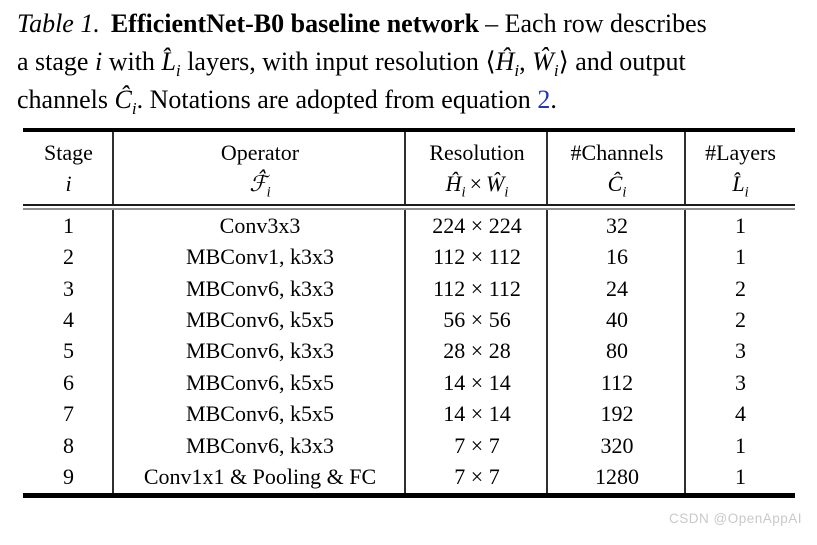 Image resolution: width=817 pixels, height=545 pixels. Describe the element at coordinates (453, 183) in the screenshot. I see `header-symbol: Ĥ` at that location.